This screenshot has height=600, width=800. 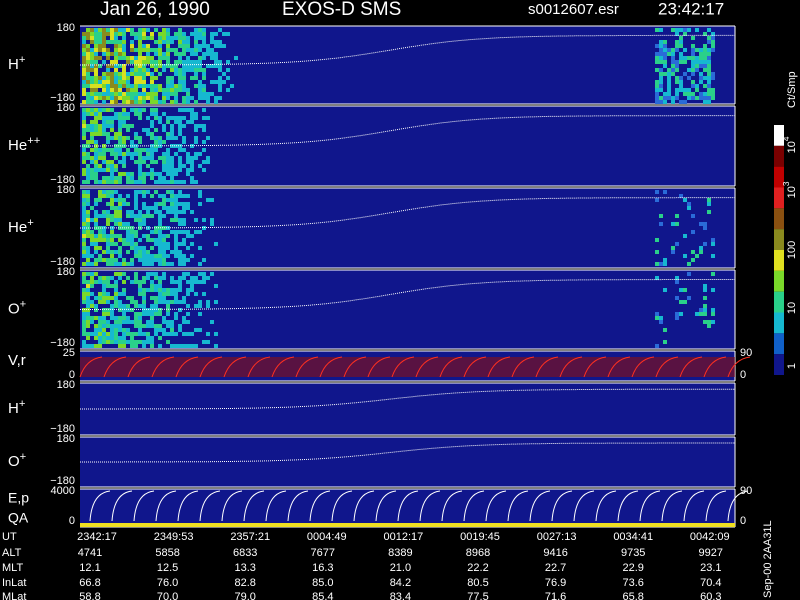 I want to click on cell: 65.8, so click(x=632, y=595).